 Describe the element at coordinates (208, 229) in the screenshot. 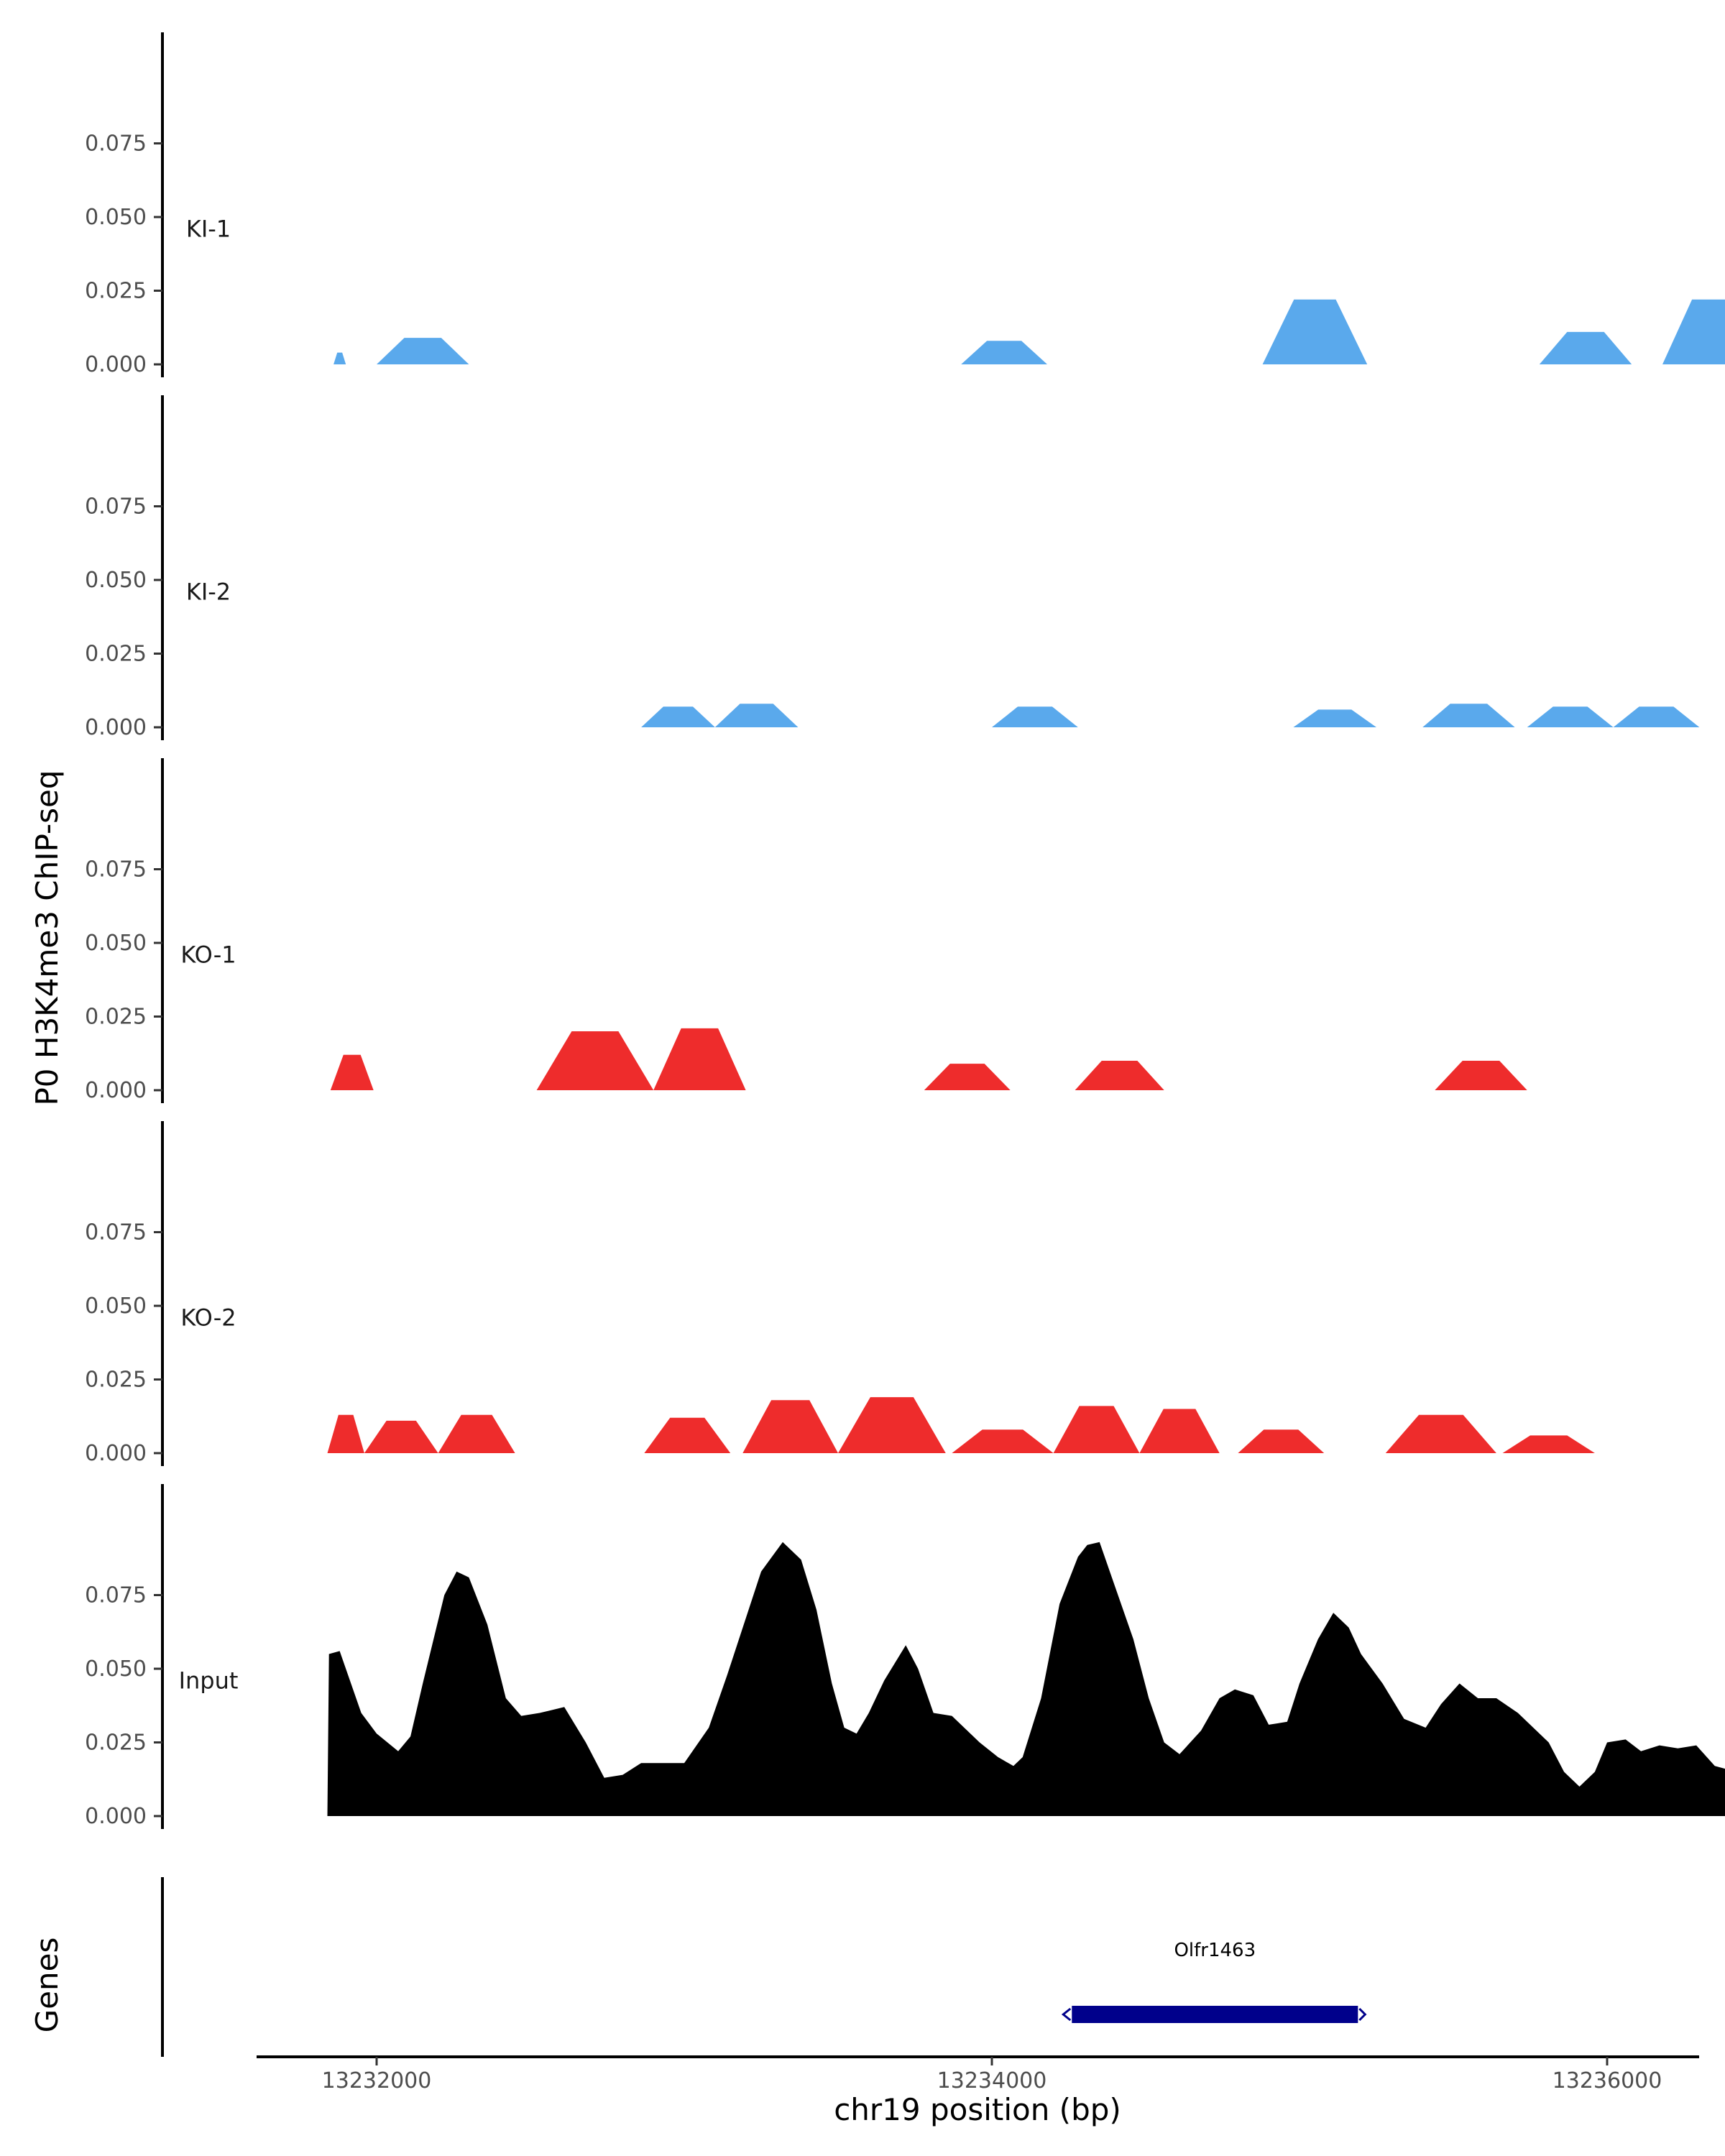

I see `track-label: KI-1` at that location.